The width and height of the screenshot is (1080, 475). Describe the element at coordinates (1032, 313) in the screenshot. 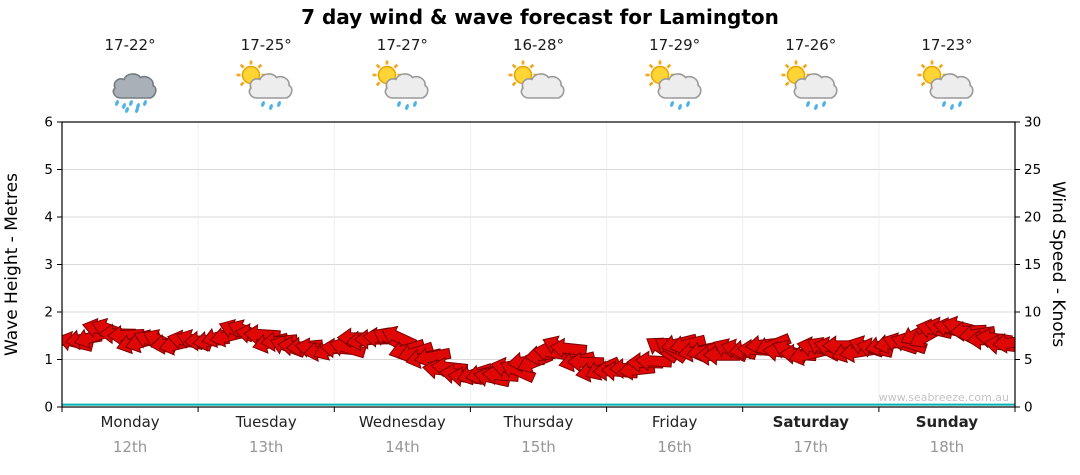

I see `right-tick-label: 10` at that location.